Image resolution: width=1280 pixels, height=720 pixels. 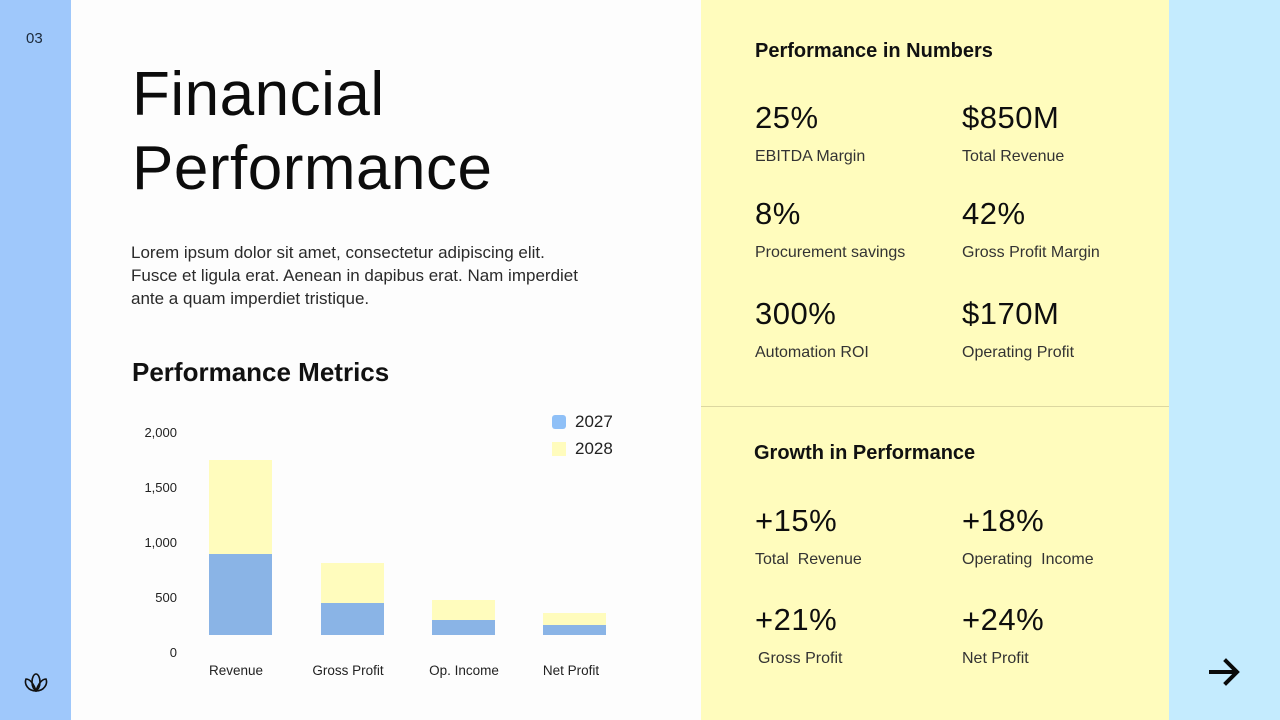 What do you see at coordinates (778, 213) in the screenshot?
I see `stat-value: 8%` at bounding box center [778, 213].